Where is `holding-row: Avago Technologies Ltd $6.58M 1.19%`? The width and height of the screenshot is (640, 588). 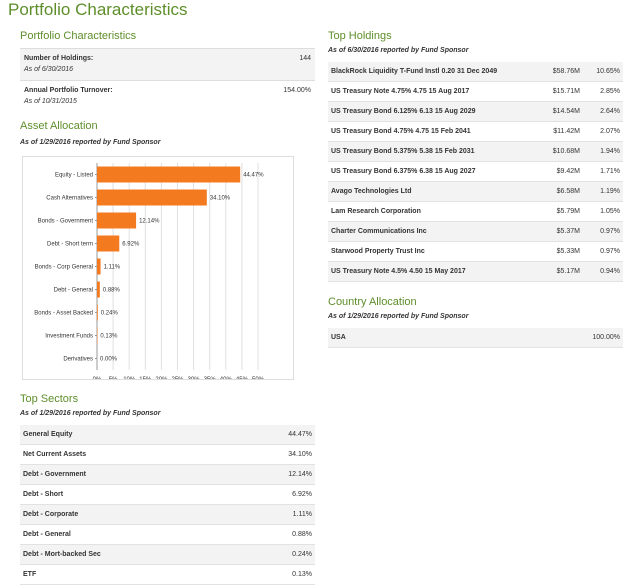
holding-row: Avago Technologies Ltd $6.58M 1.19% is located at coordinates (475, 191).